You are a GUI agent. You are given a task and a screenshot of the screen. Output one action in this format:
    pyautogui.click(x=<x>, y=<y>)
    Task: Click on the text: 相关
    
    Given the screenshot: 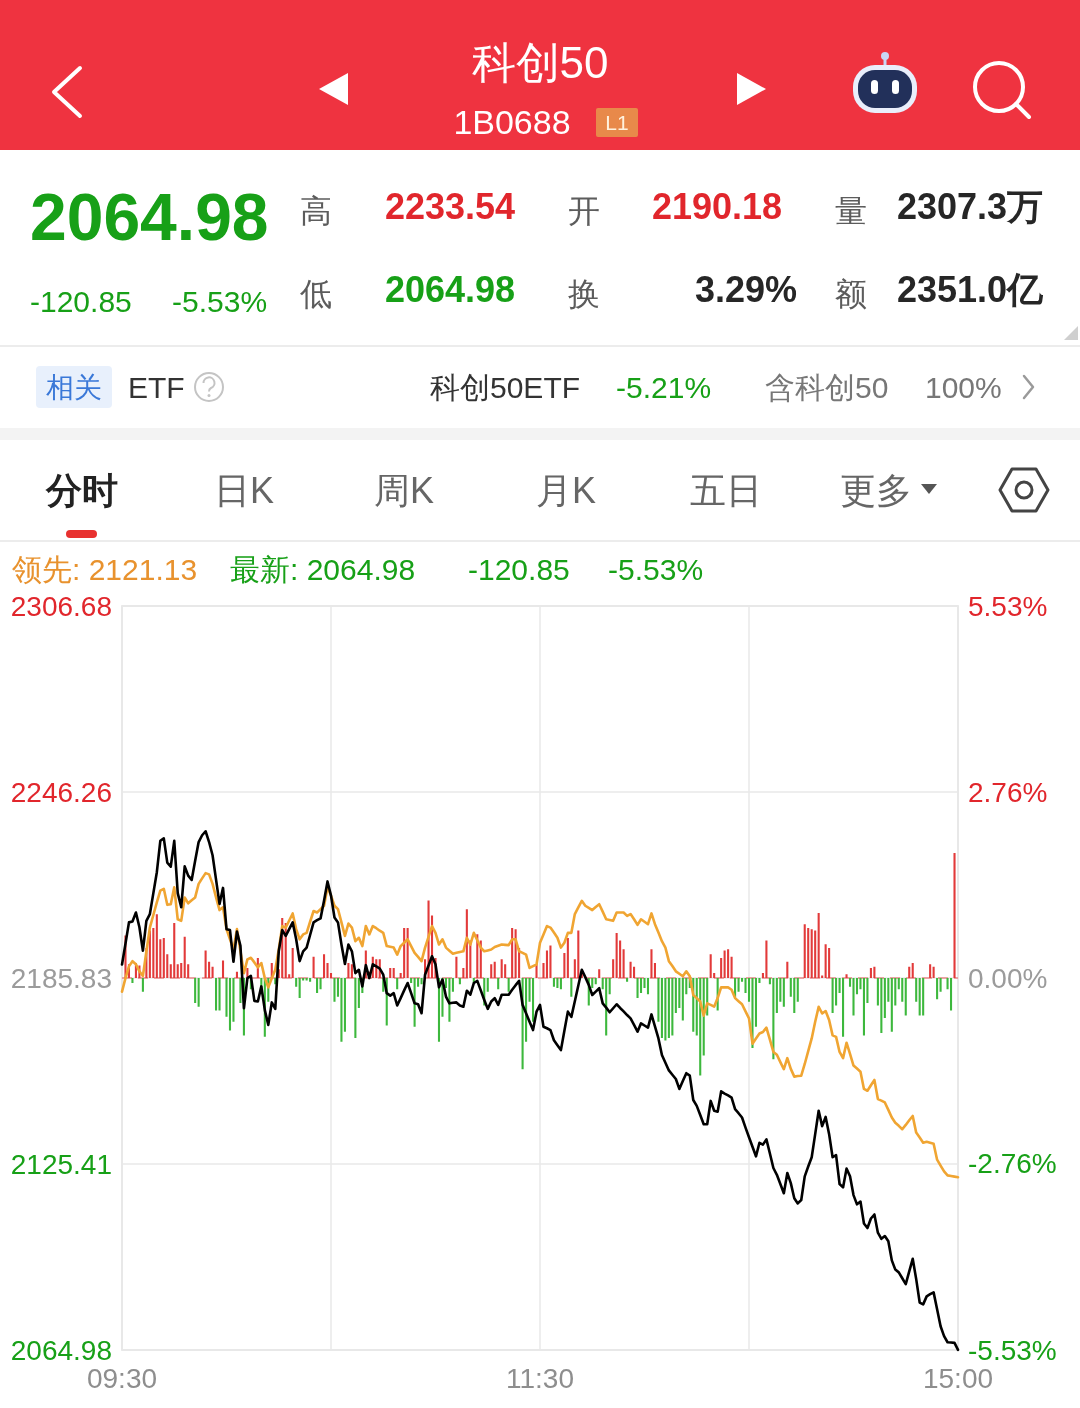 What is the action you would take?
    pyautogui.click(x=74, y=387)
    